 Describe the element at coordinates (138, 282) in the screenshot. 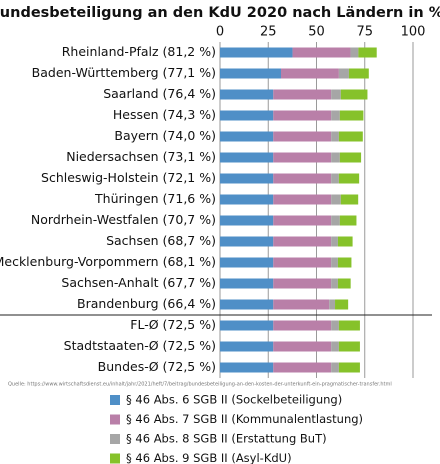

I see `category-label: Sachsen-Anhalt (67,7 %)` at that location.